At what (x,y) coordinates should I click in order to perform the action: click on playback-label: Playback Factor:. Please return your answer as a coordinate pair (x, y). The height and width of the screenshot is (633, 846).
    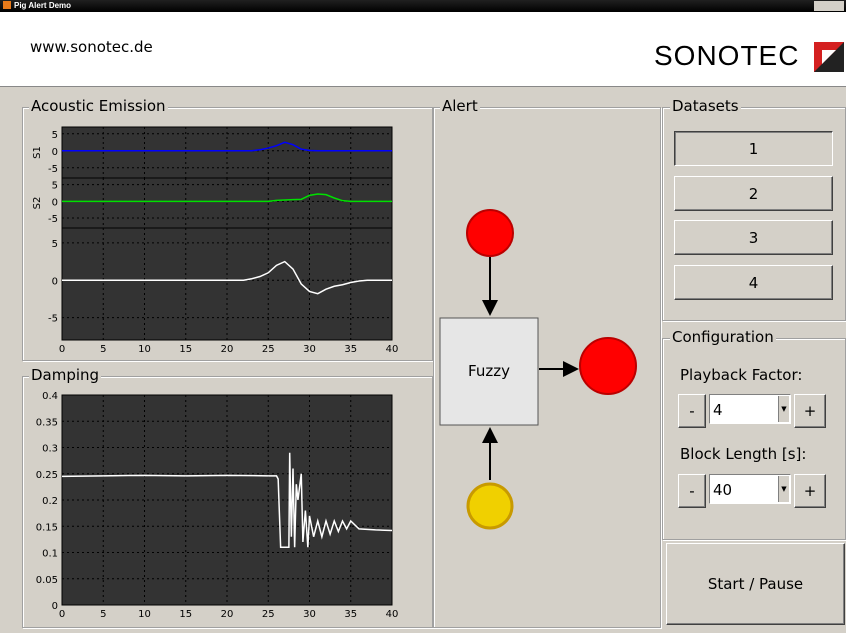
    Looking at the image, I should click on (741, 375).